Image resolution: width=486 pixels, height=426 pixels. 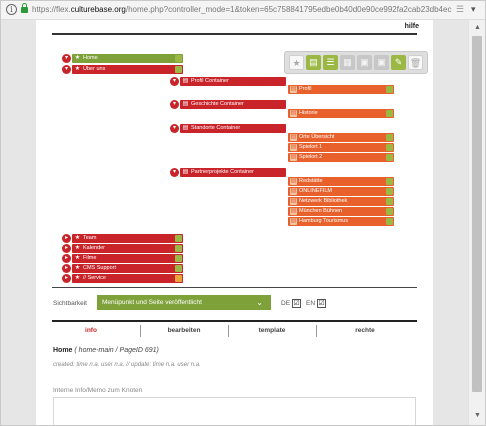 I want to click on list-icon: ☰, so click(x=330, y=62).